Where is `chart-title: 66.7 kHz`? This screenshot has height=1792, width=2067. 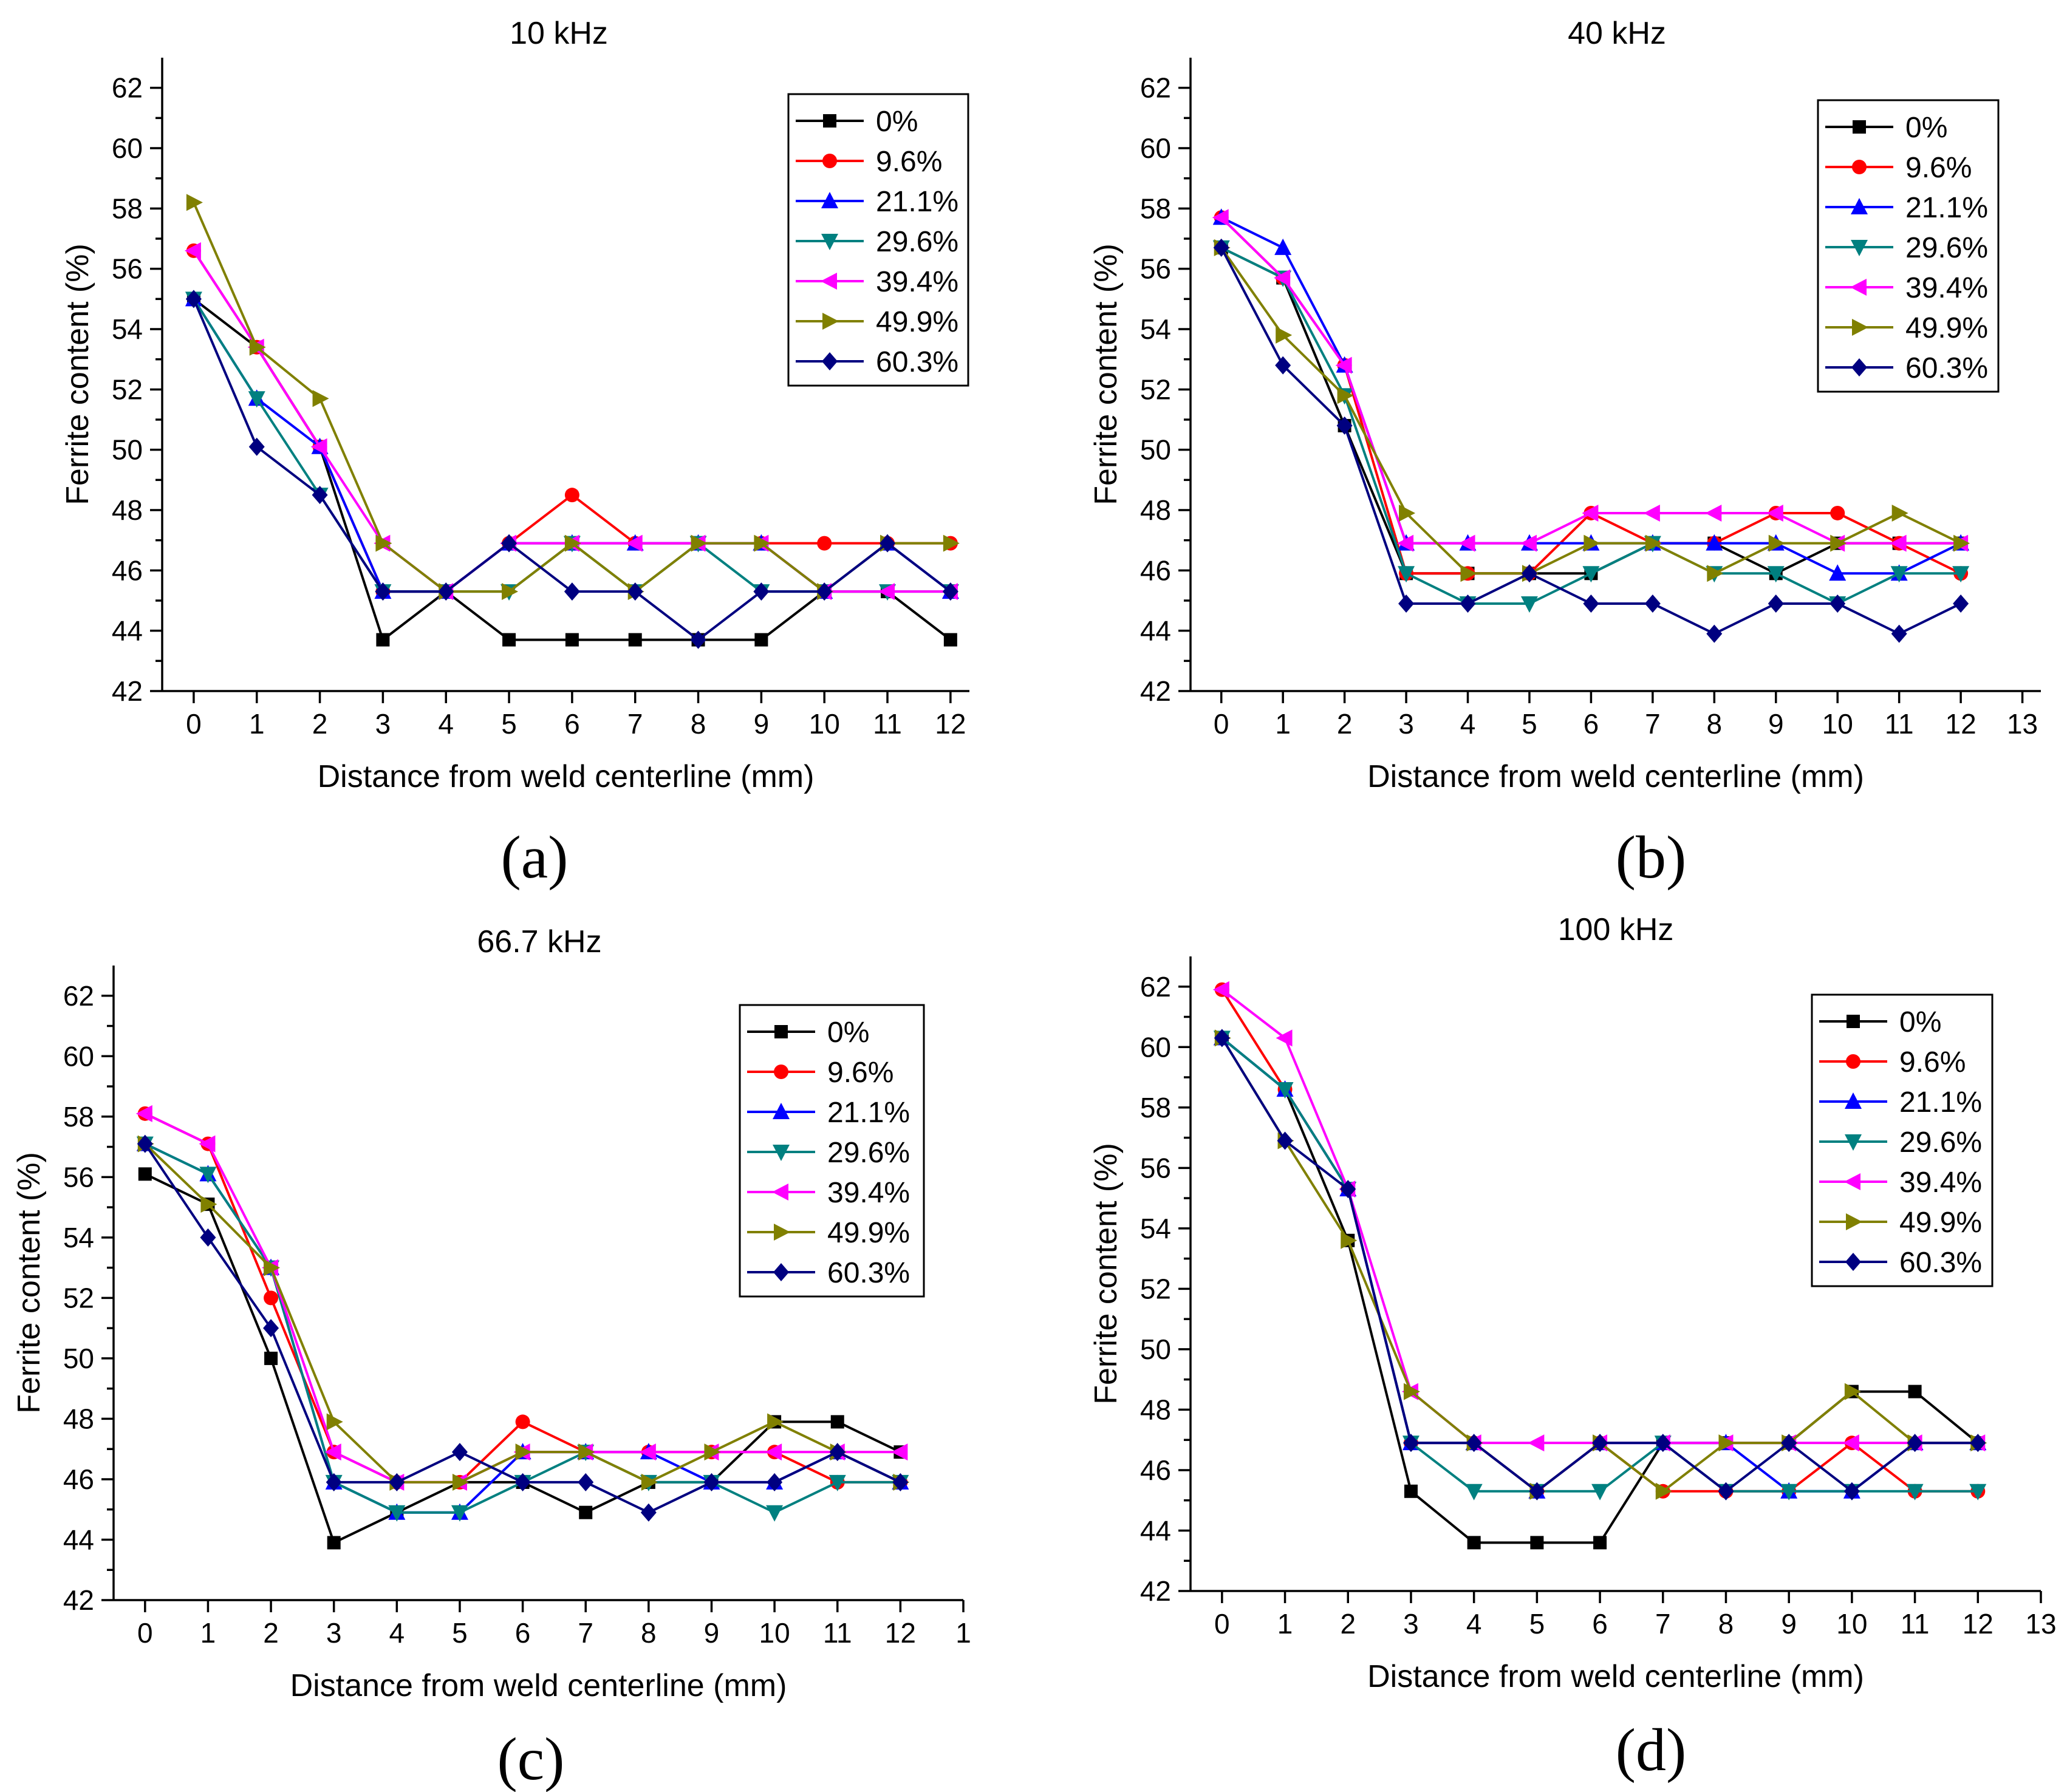 chart-title: 66.7 kHz is located at coordinates (539, 941).